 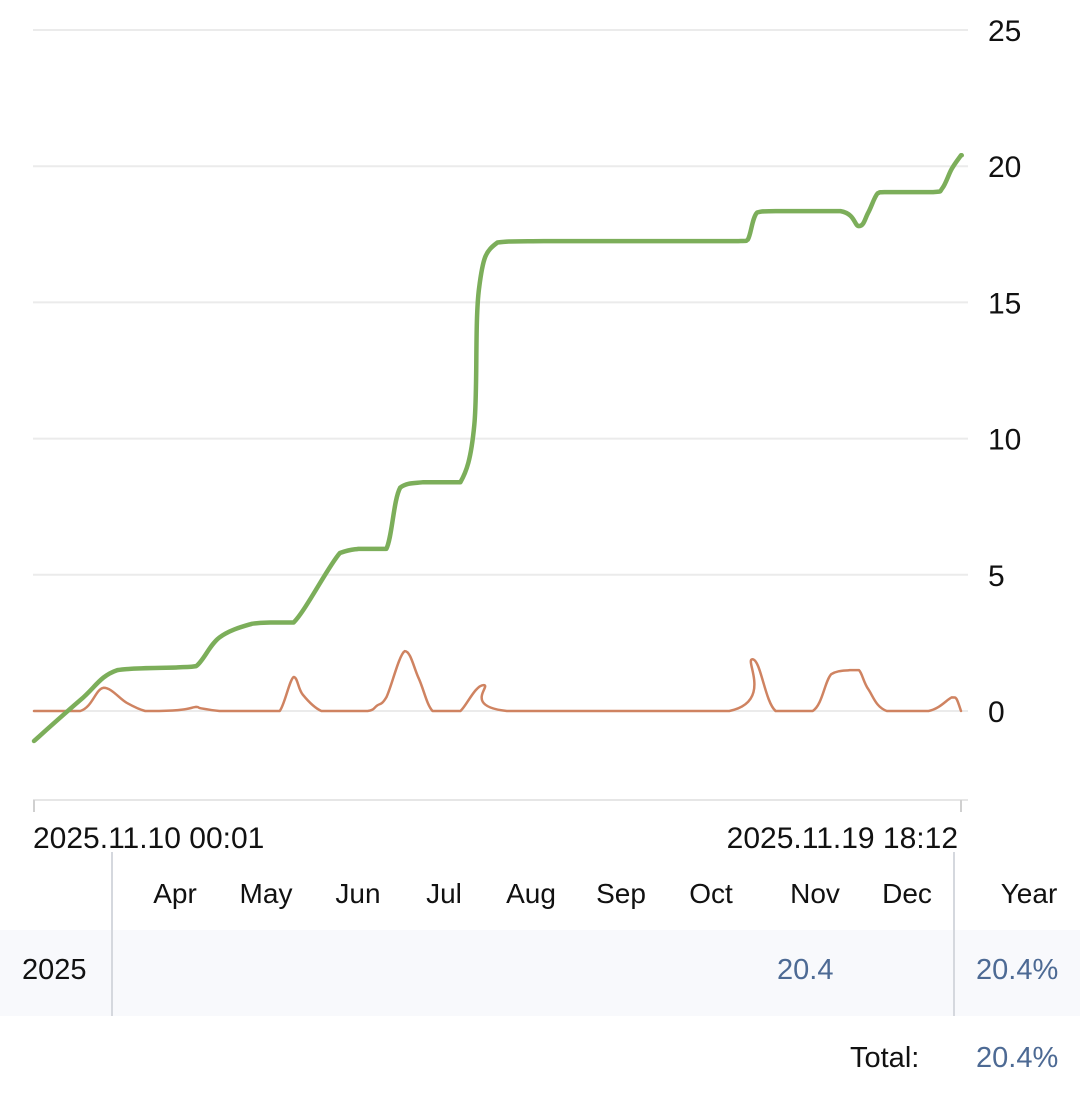 What do you see at coordinates (358, 893) in the screenshot?
I see `month-header-jun: Jun` at bounding box center [358, 893].